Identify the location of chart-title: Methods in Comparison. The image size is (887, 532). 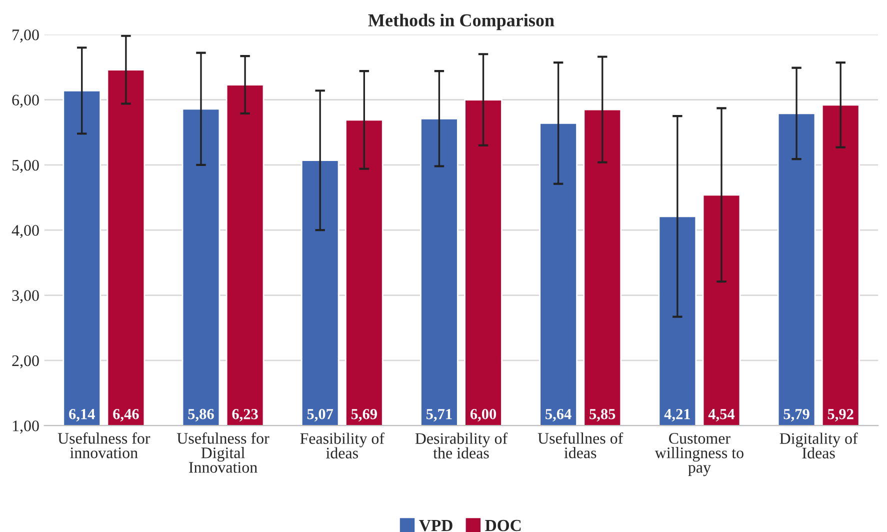
(461, 22).